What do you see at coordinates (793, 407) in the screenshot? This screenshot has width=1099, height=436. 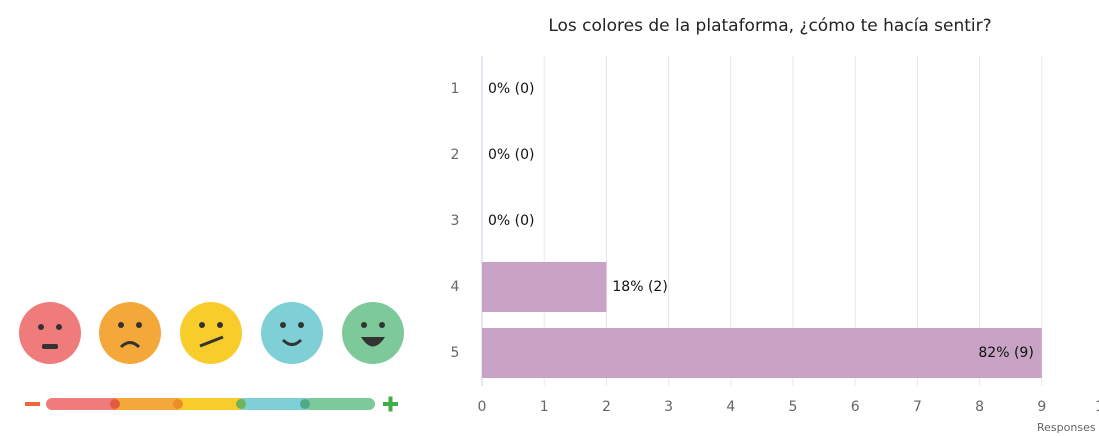 I see `x-tick-label: 5` at bounding box center [793, 407].